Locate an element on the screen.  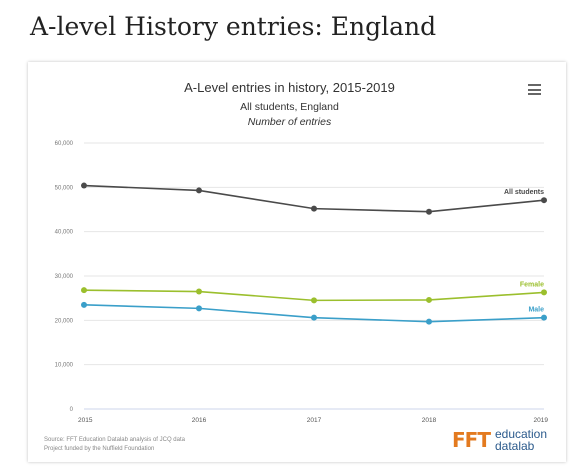
chart-ylabel: Number of entries is located at coordinates (289, 122).